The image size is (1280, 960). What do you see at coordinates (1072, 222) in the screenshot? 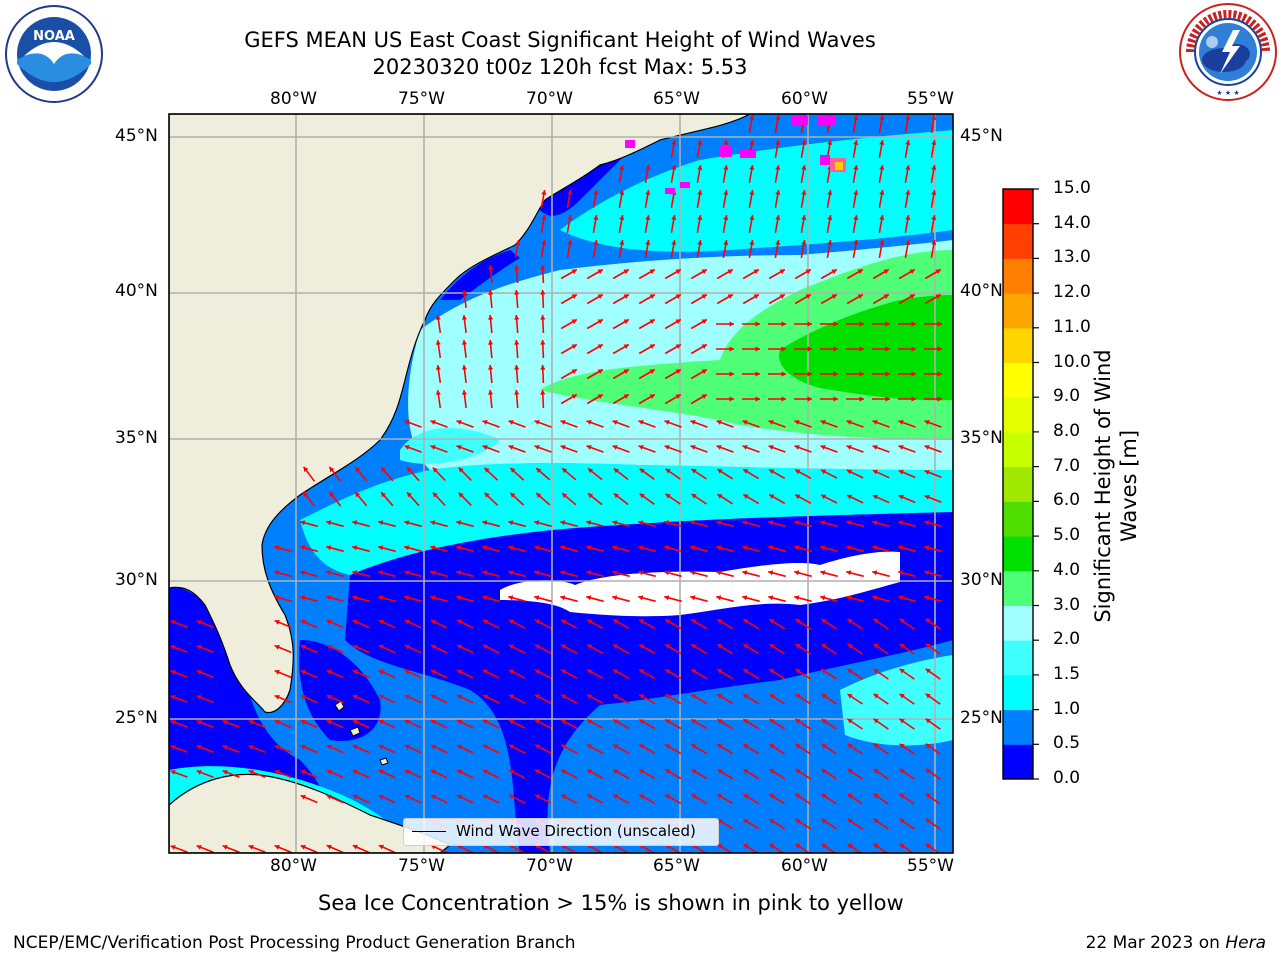
I see `colorbar-tick-label: 14.0` at bounding box center [1072, 222].